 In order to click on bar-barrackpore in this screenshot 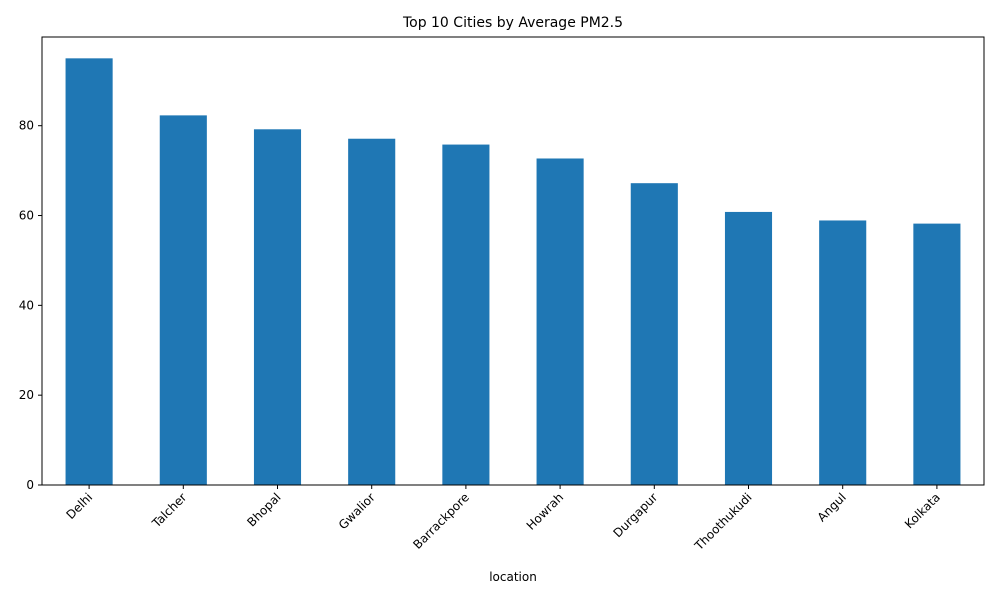, I will do `click(466, 314)`.